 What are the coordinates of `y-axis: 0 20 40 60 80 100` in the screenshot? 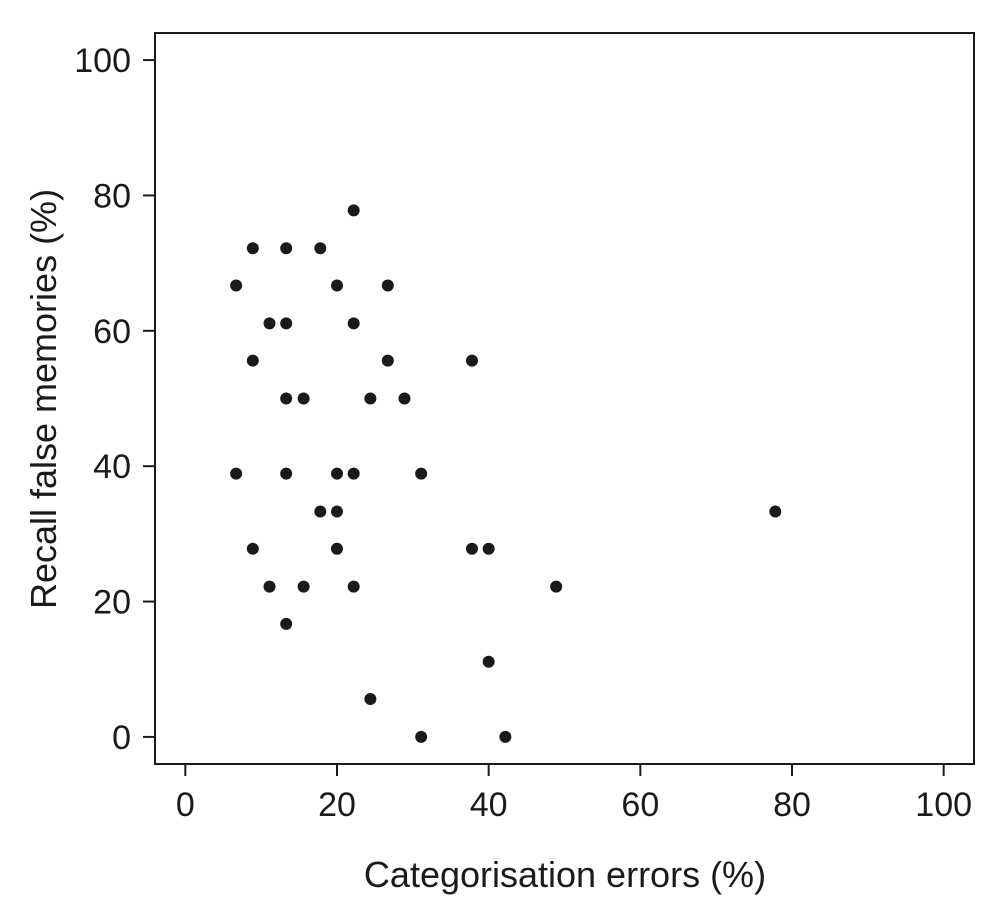 It's located at (114, 399).